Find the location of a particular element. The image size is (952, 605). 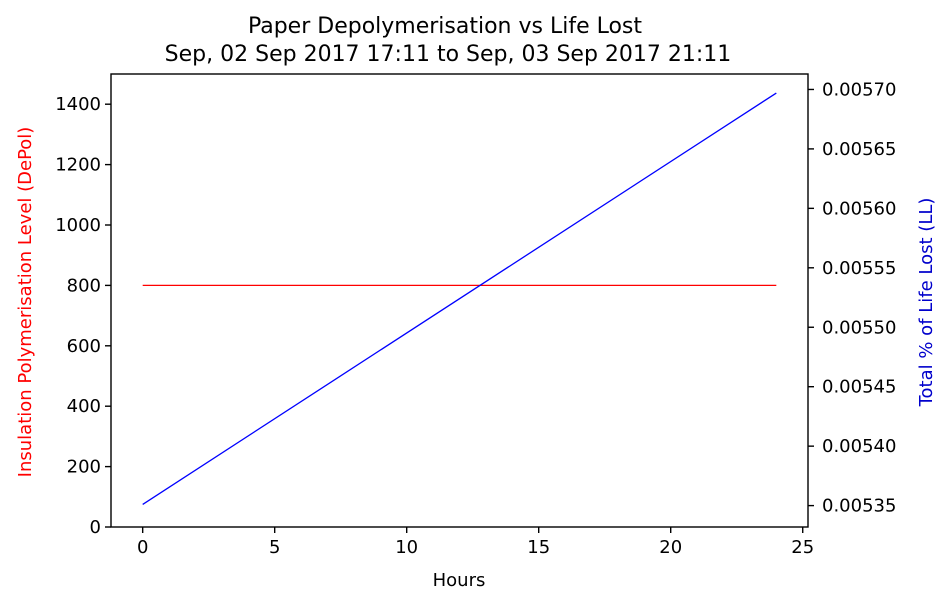

y-right-tick-label: 0.00540 is located at coordinates (859, 446).